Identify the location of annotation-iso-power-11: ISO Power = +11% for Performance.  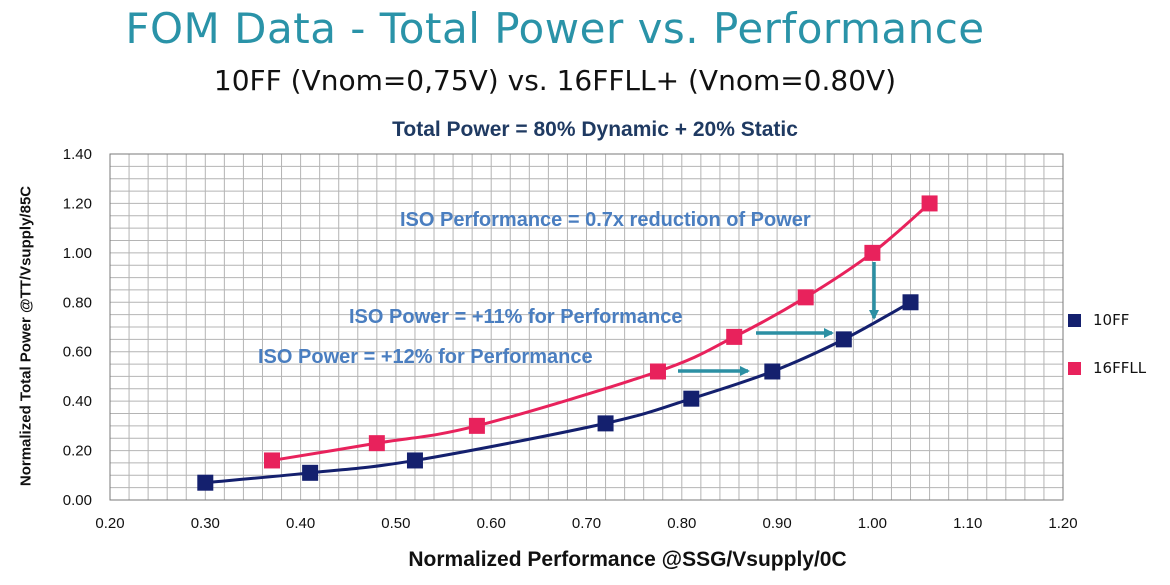
(516, 317).